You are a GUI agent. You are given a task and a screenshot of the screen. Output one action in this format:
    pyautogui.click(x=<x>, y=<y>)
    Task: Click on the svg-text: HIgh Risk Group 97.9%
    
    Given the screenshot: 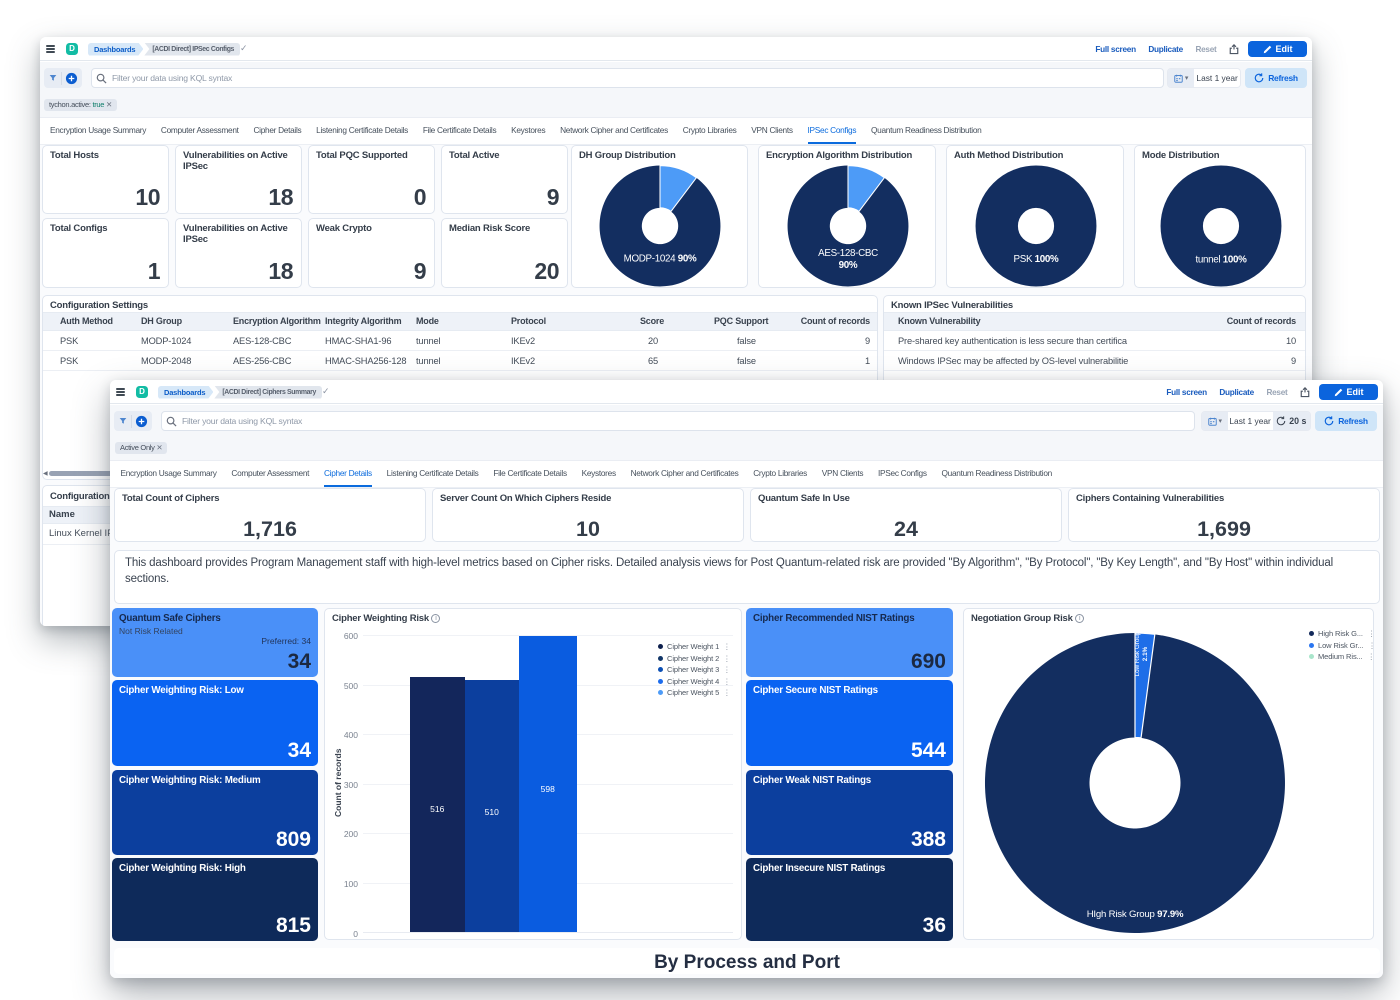 What is the action you would take?
    pyautogui.click(x=1135, y=914)
    